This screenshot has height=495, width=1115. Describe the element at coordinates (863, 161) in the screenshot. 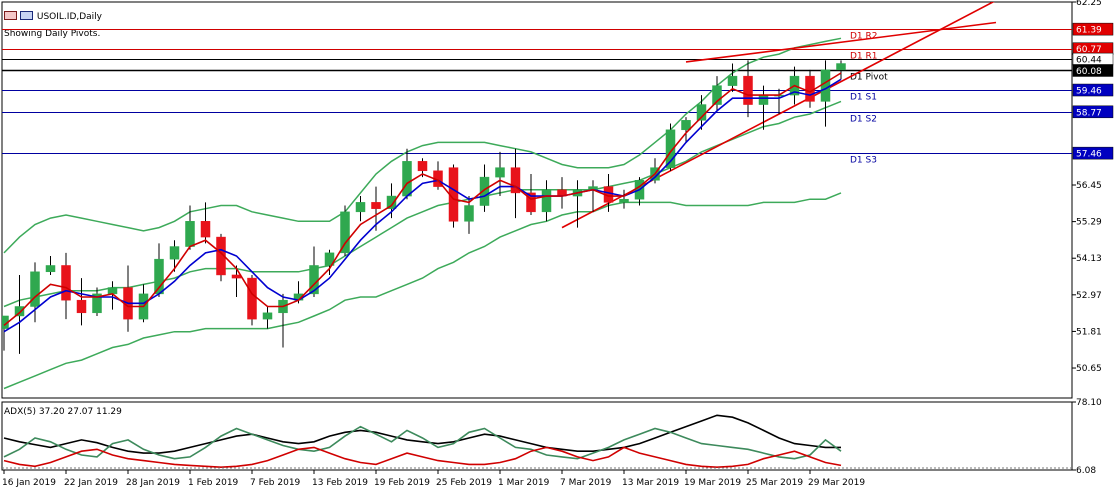

I see `pivot-label: D1 S3` at that location.